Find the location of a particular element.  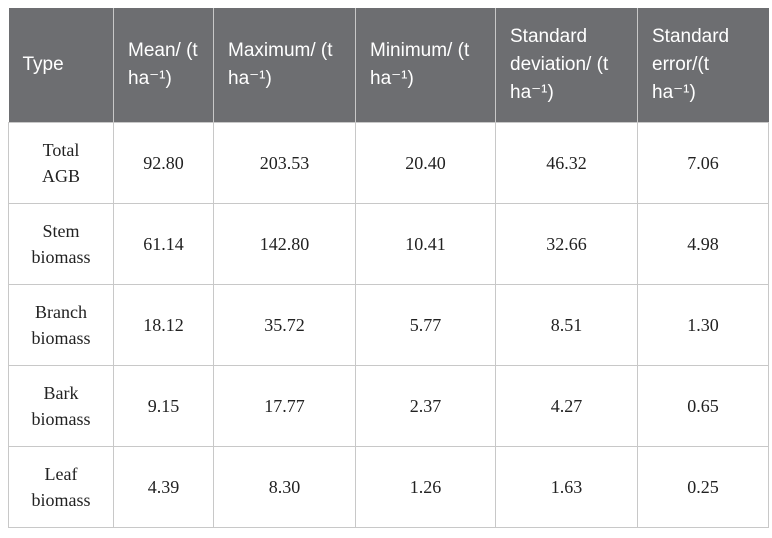

value-cell: 4.27 is located at coordinates (566, 406).